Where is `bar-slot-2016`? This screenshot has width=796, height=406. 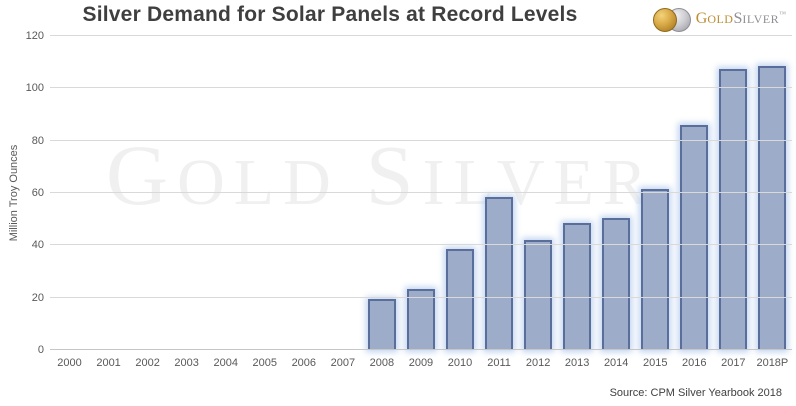 bar-slot-2016 is located at coordinates (694, 193).